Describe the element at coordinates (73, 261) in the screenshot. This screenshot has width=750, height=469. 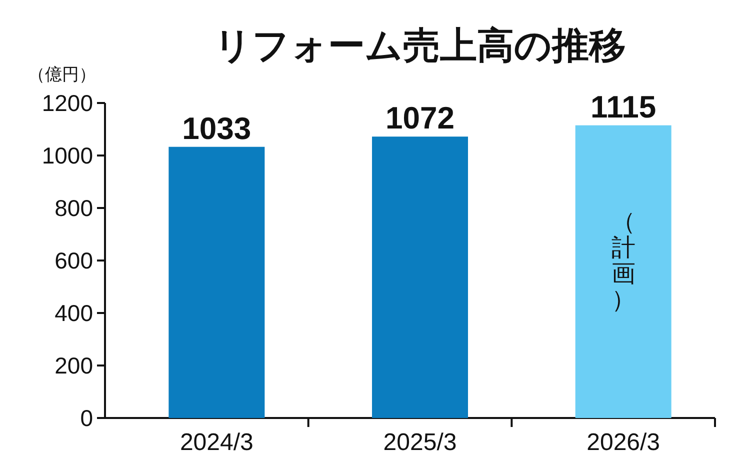
I see `y-tick-label: 600` at that location.